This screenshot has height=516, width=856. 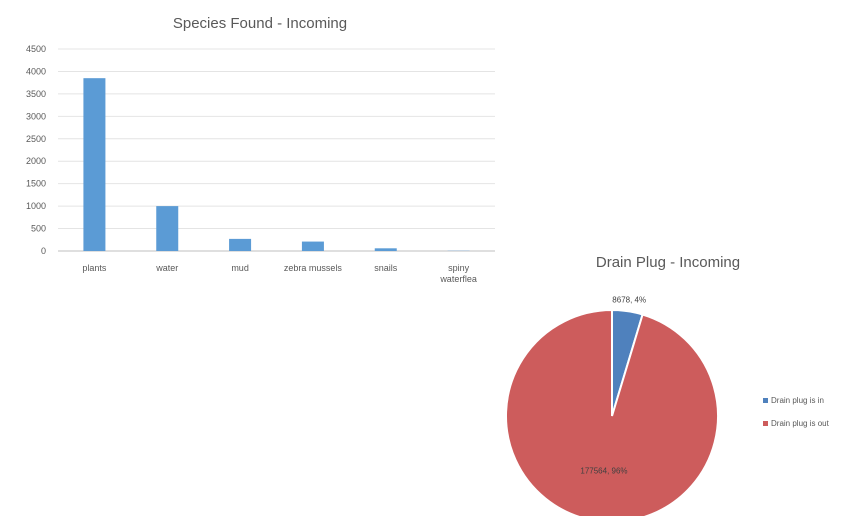 What do you see at coordinates (36, 116) in the screenshot?
I see `y-tick-label: 3000` at bounding box center [36, 116].